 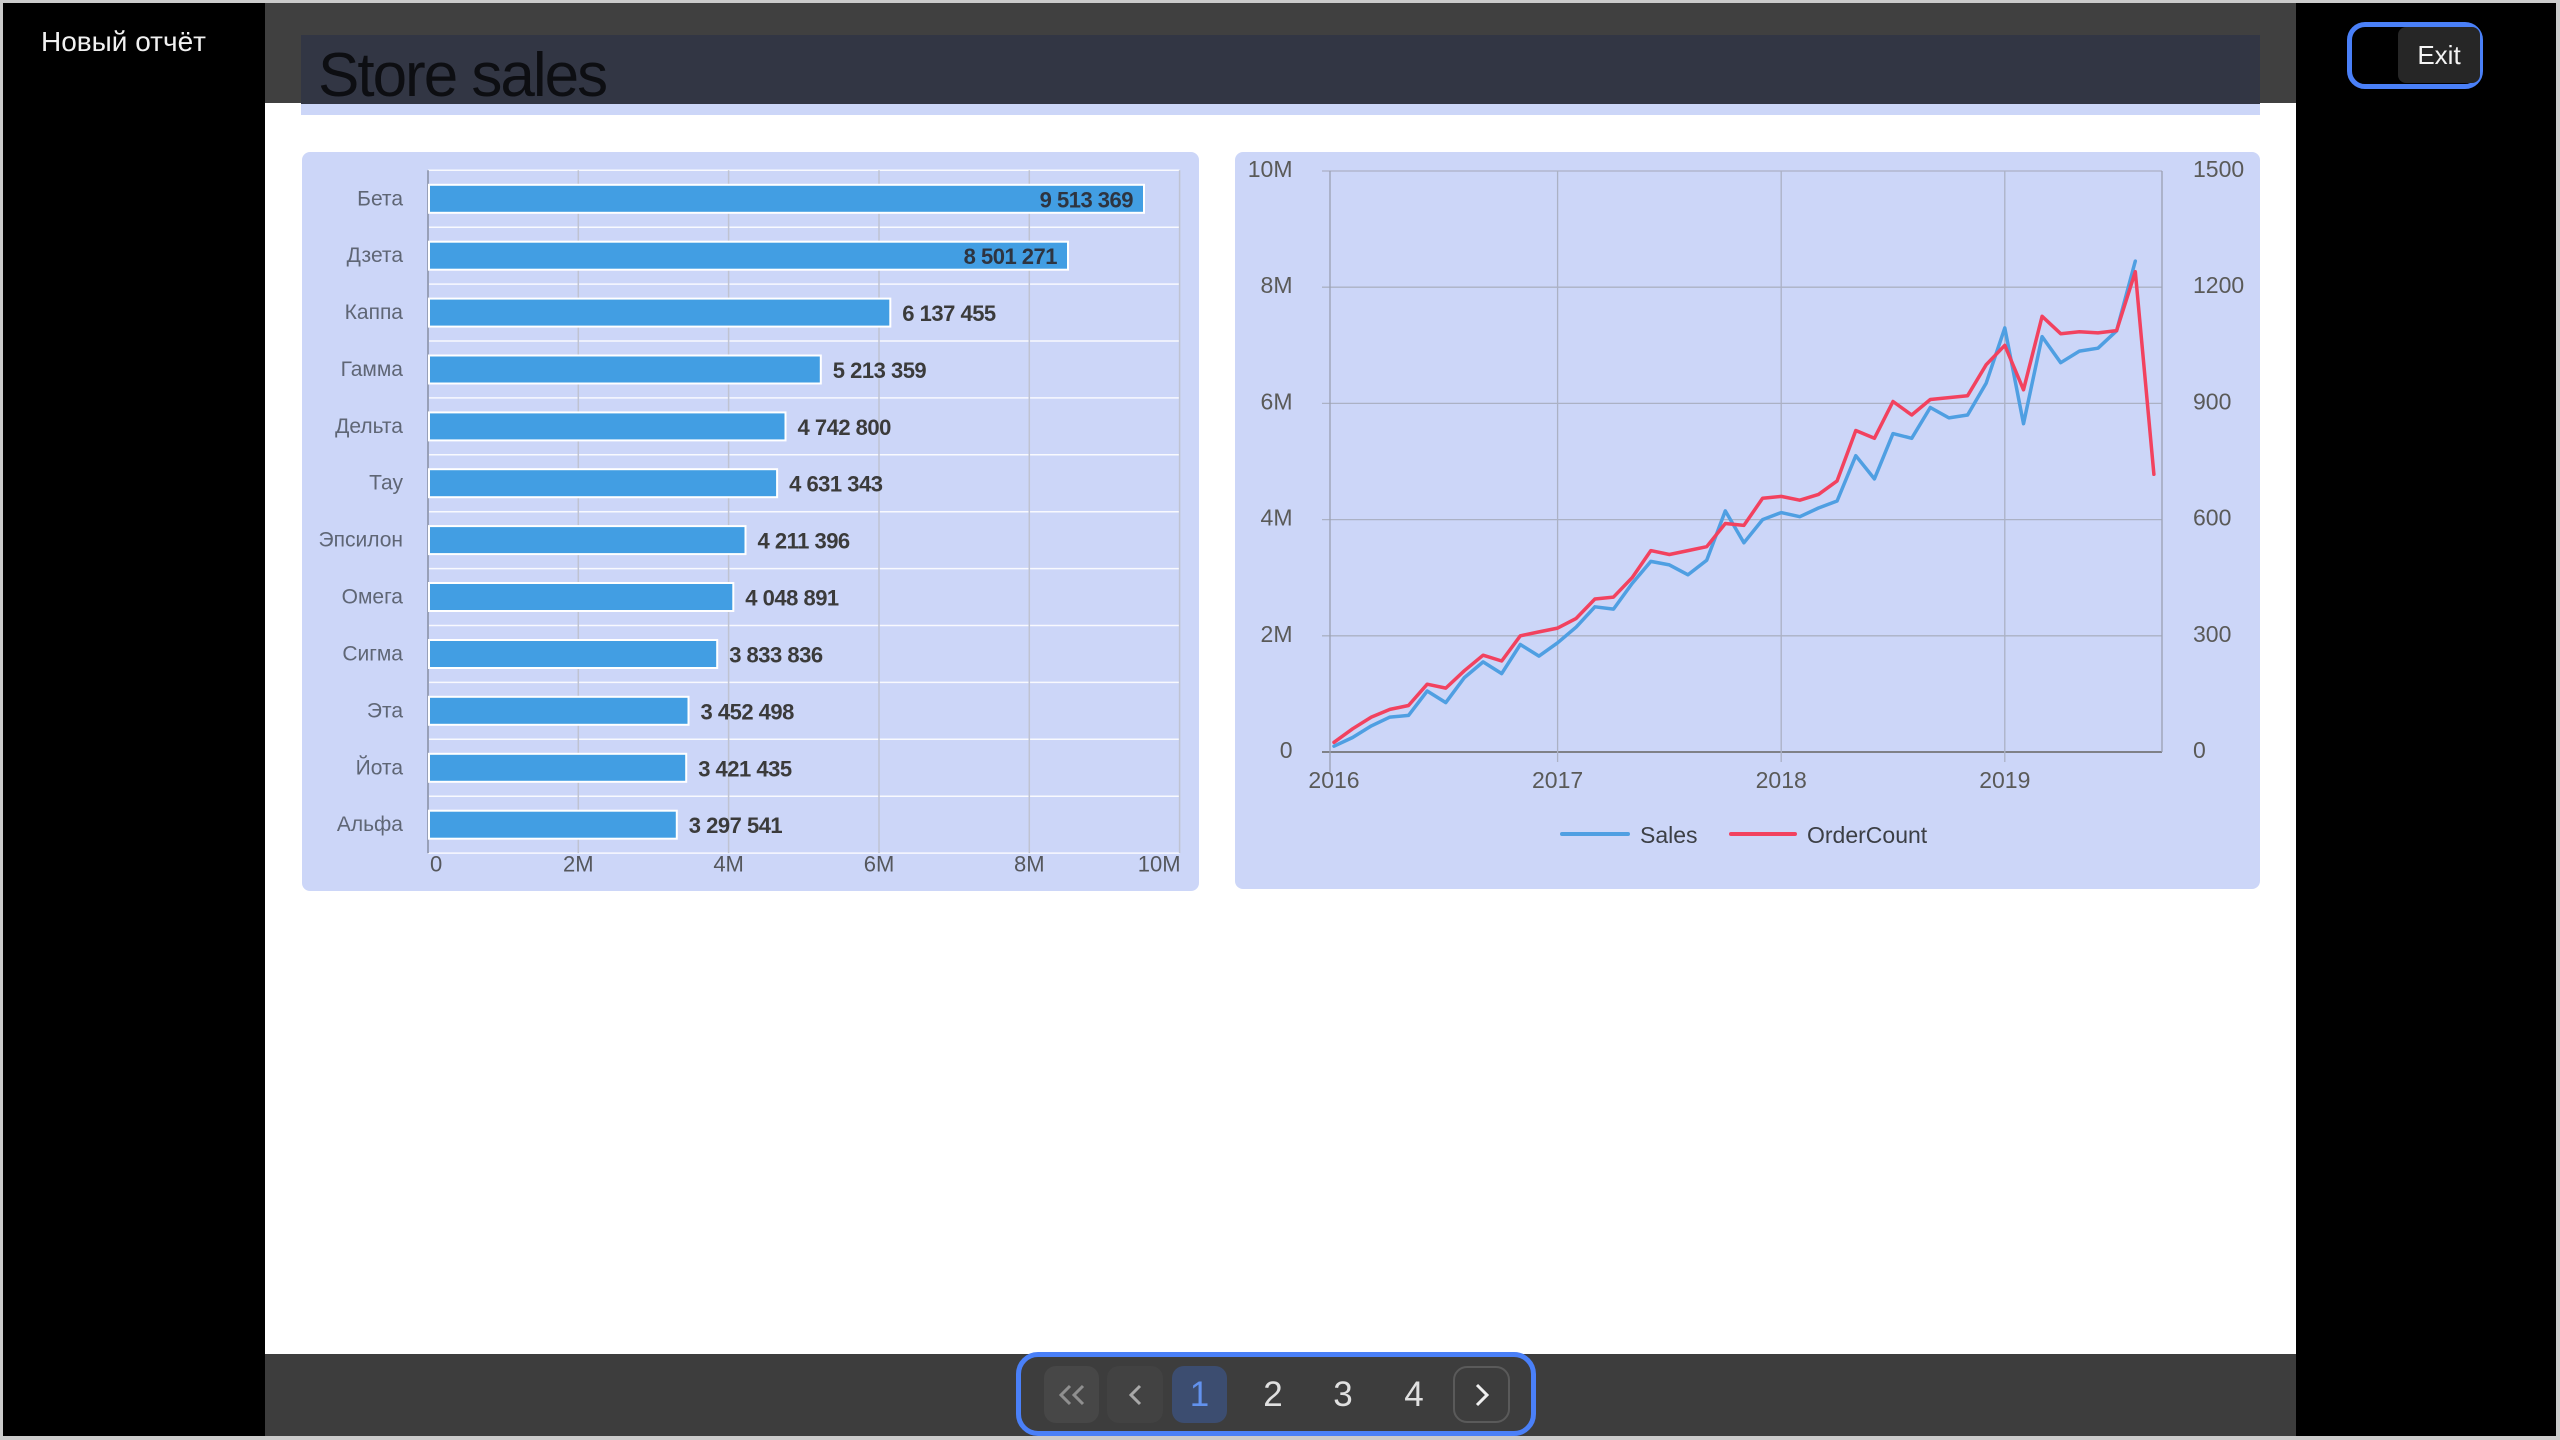 What do you see at coordinates (836, 484) in the screenshot?
I see `svg-text: 4 631 343` at bounding box center [836, 484].